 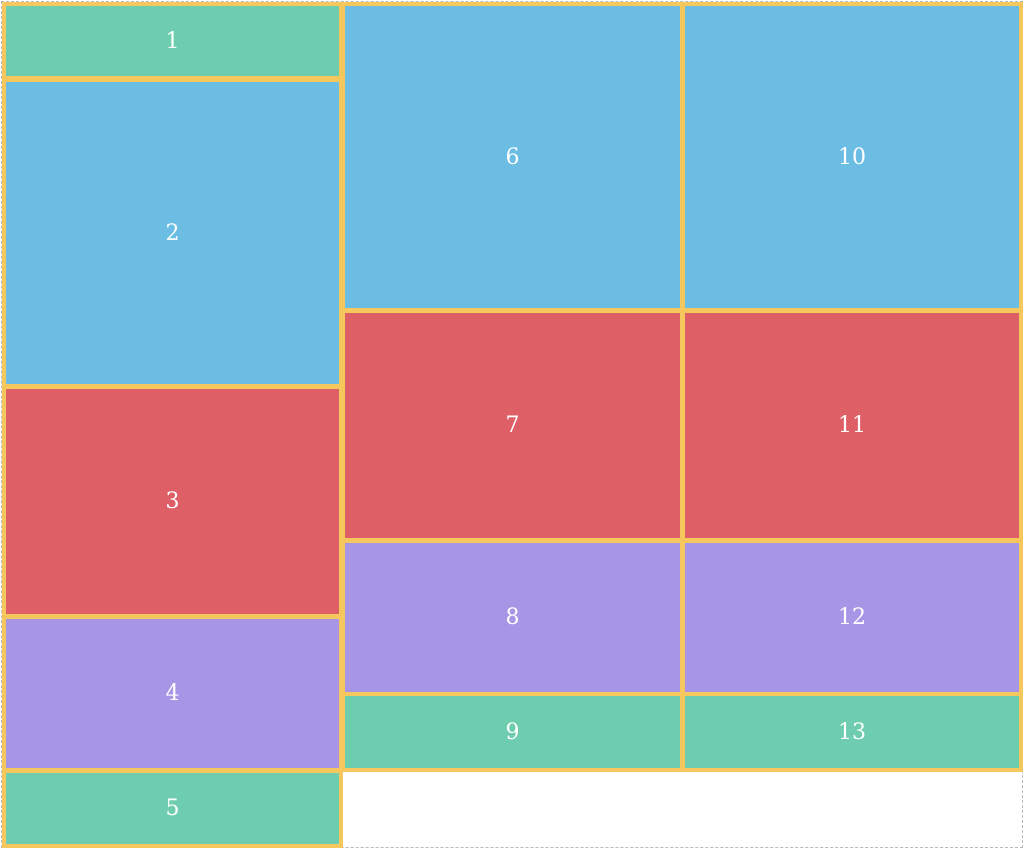 I want to click on block-label: 3, so click(x=172, y=501).